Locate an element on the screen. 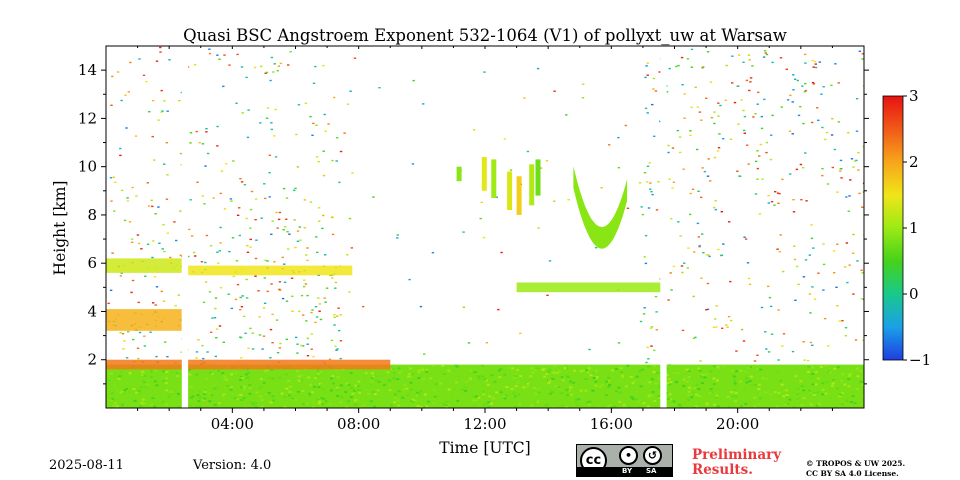 This screenshot has height=480, width=960. feature-aerosol-layer-6-km is located at coordinates (144, 265).